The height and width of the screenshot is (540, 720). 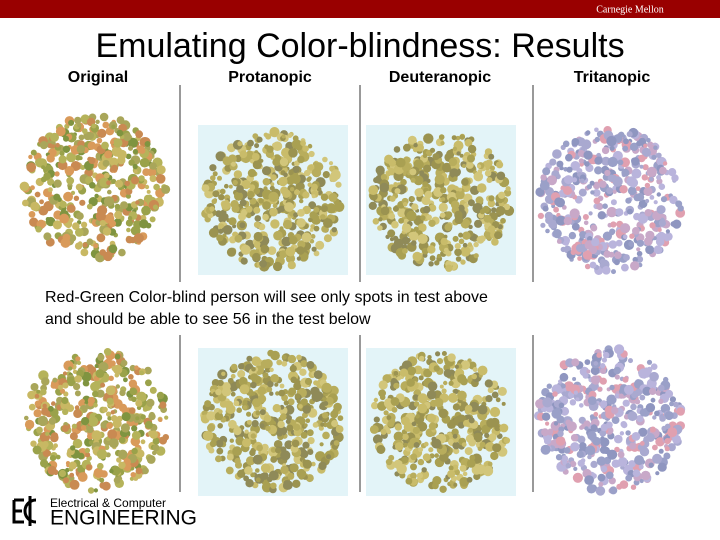 What do you see at coordinates (360, 9) in the screenshot?
I see `top-bar` at bounding box center [360, 9].